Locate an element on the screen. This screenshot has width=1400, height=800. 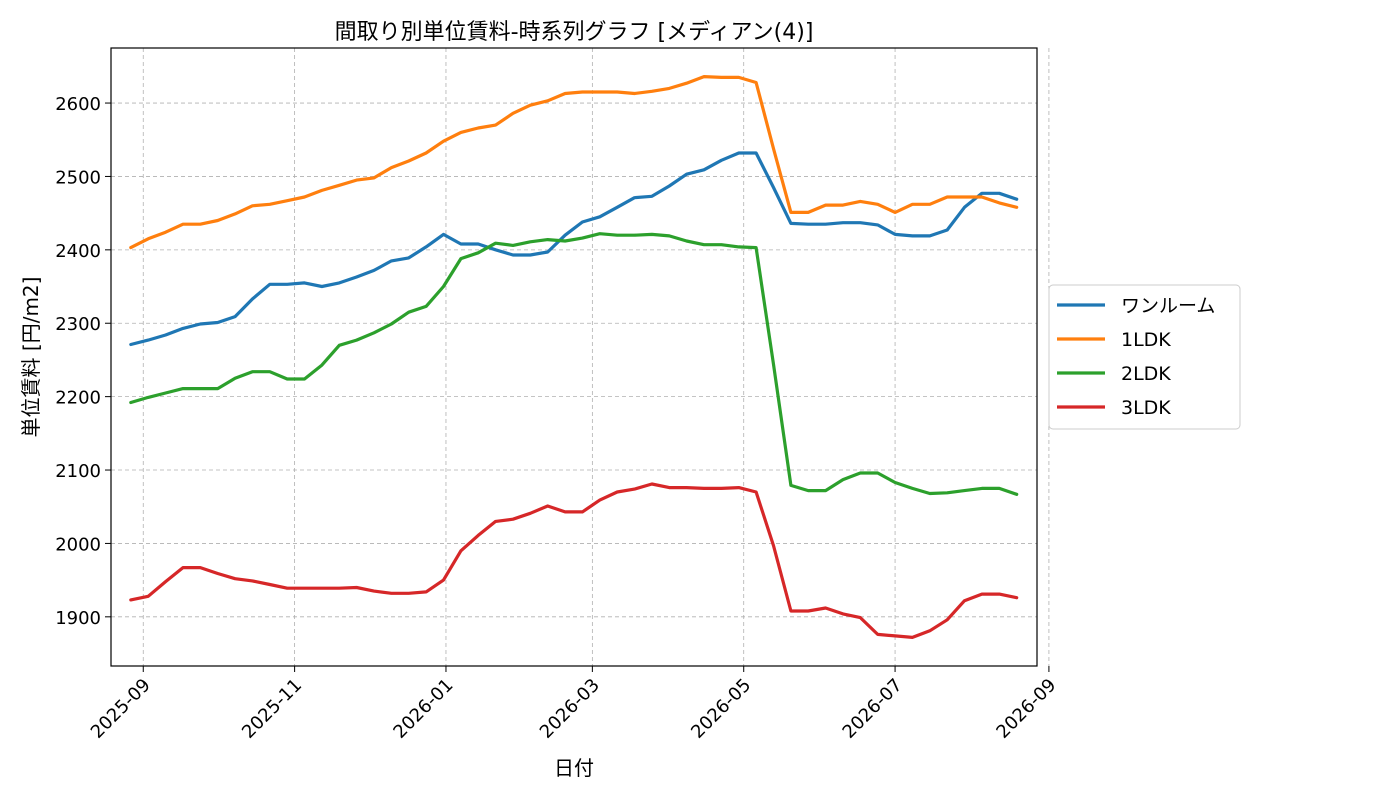
y-tick-label: 2300 is located at coordinates (78, 324).